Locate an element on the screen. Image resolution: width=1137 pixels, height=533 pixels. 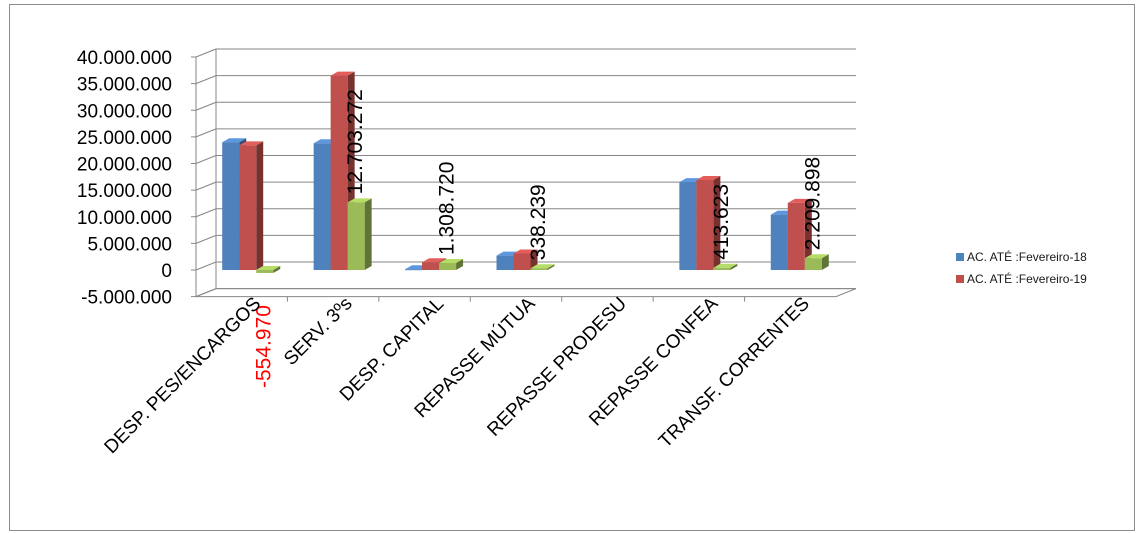
y-tick-label: -5.000.000 is located at coordinates (126, 298).